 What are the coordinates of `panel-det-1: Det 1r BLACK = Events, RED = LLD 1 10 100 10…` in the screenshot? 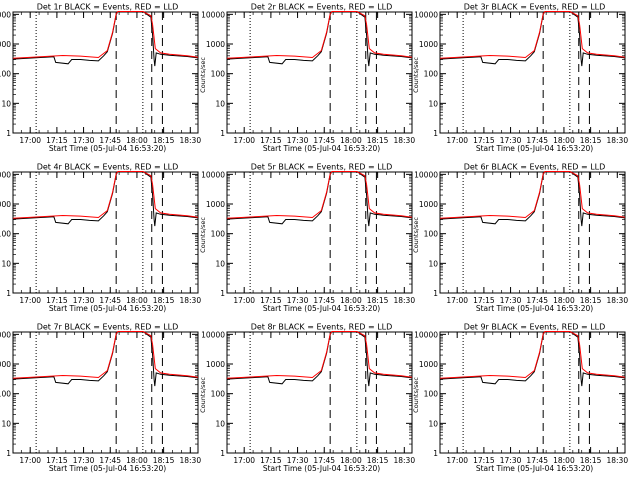 It's located at (100, 78).